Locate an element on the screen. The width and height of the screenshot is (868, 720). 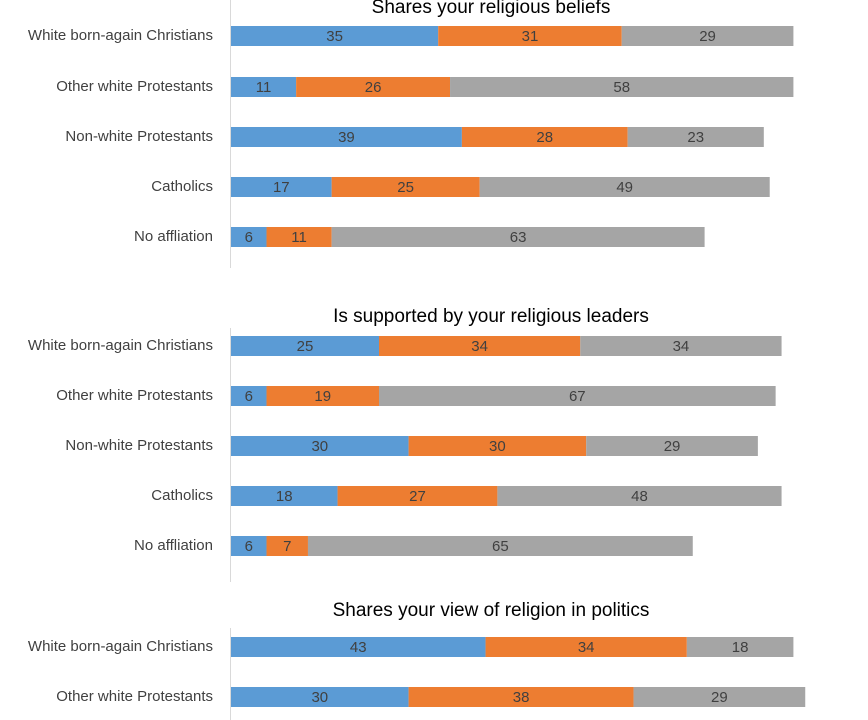
data-label: 38 is located at coordinates (521, 697).